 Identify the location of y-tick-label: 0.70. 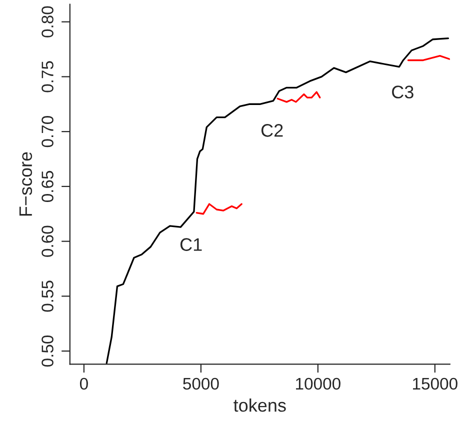
(48, 132).